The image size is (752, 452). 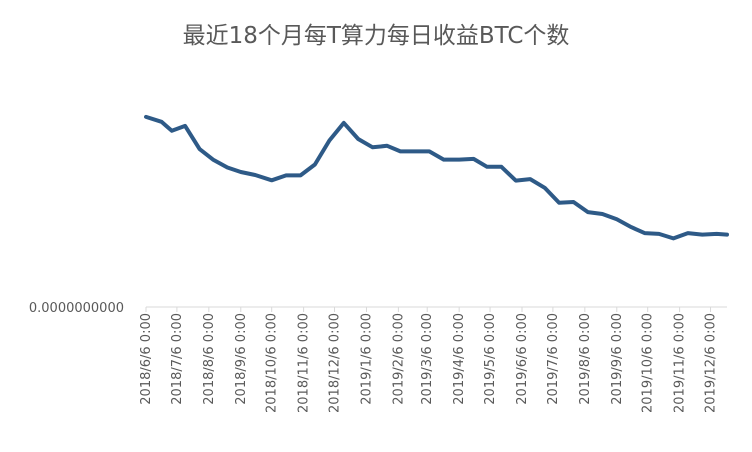 What do you see at coordinates (553, 359) in the screenshot?
I see `x-tick-label: 2019/7/6 0:00` at bounding box center [553, 359].